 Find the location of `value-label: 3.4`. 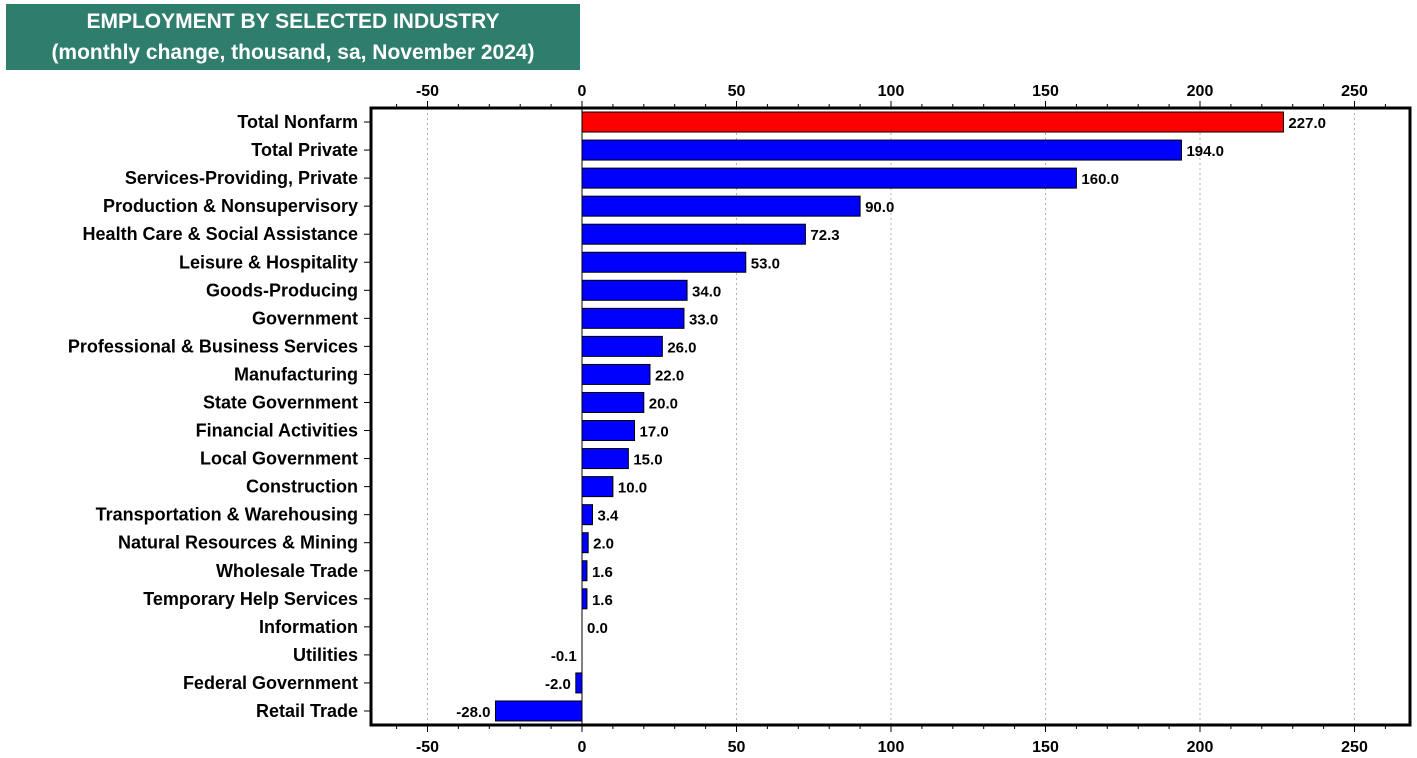

value-label: 3.4 is located at coordinates (609, 516).